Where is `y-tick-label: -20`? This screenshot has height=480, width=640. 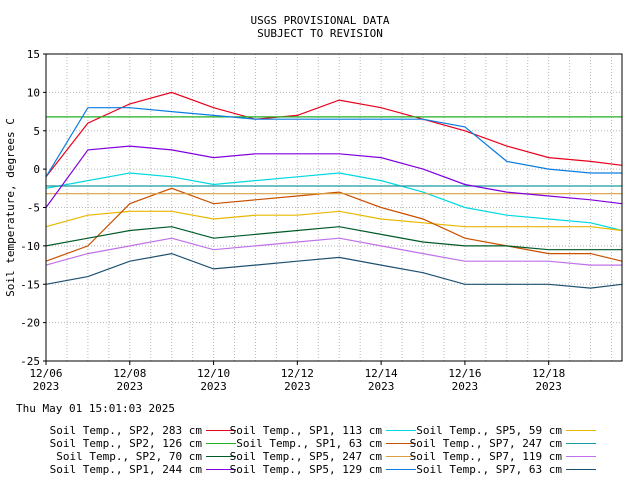
y-tick-label: -20 is located at coordinates (30, 323).